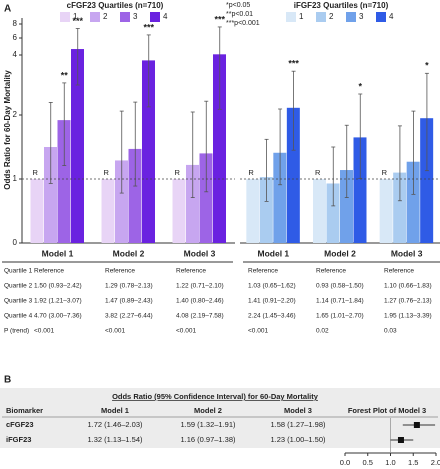  I want to click on table-cell: 1.41 (0.91–2.20), so click(272, 301).